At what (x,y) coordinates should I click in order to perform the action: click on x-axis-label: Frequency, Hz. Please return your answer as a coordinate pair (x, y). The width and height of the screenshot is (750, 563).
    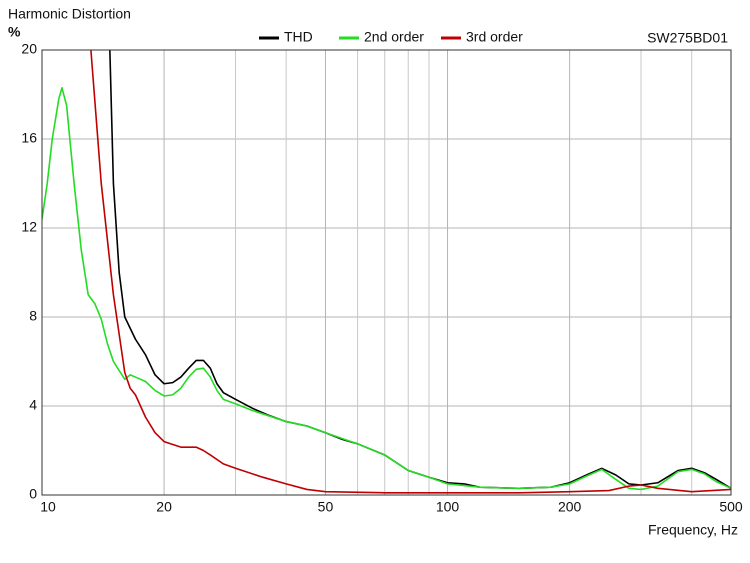
    Looking at the image, I should click on (693, 530).